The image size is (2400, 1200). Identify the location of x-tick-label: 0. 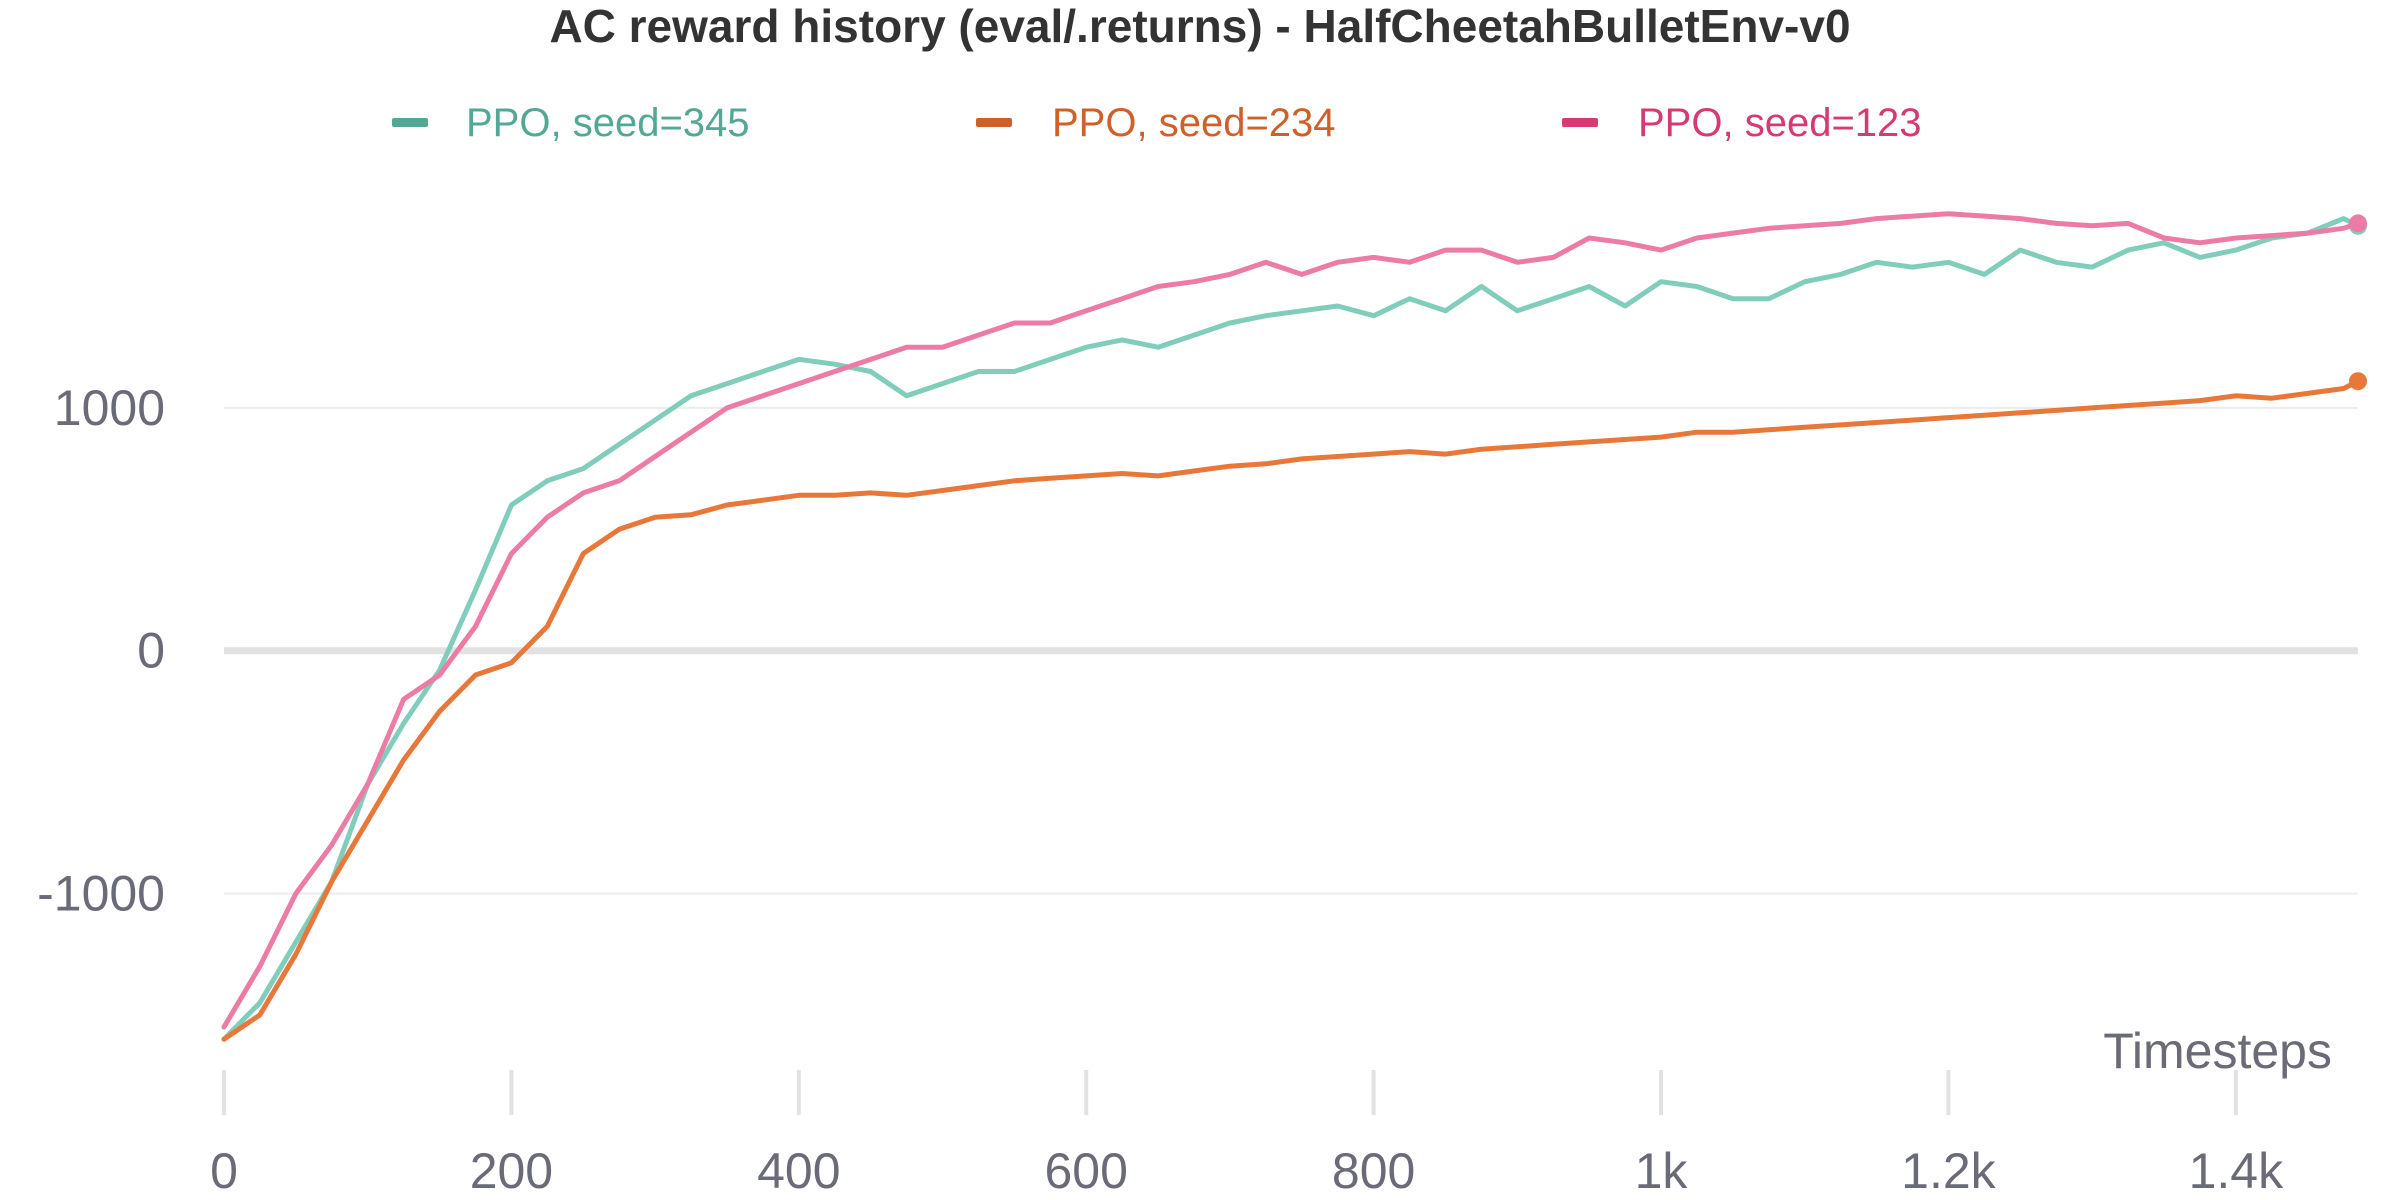
(224, 1171).